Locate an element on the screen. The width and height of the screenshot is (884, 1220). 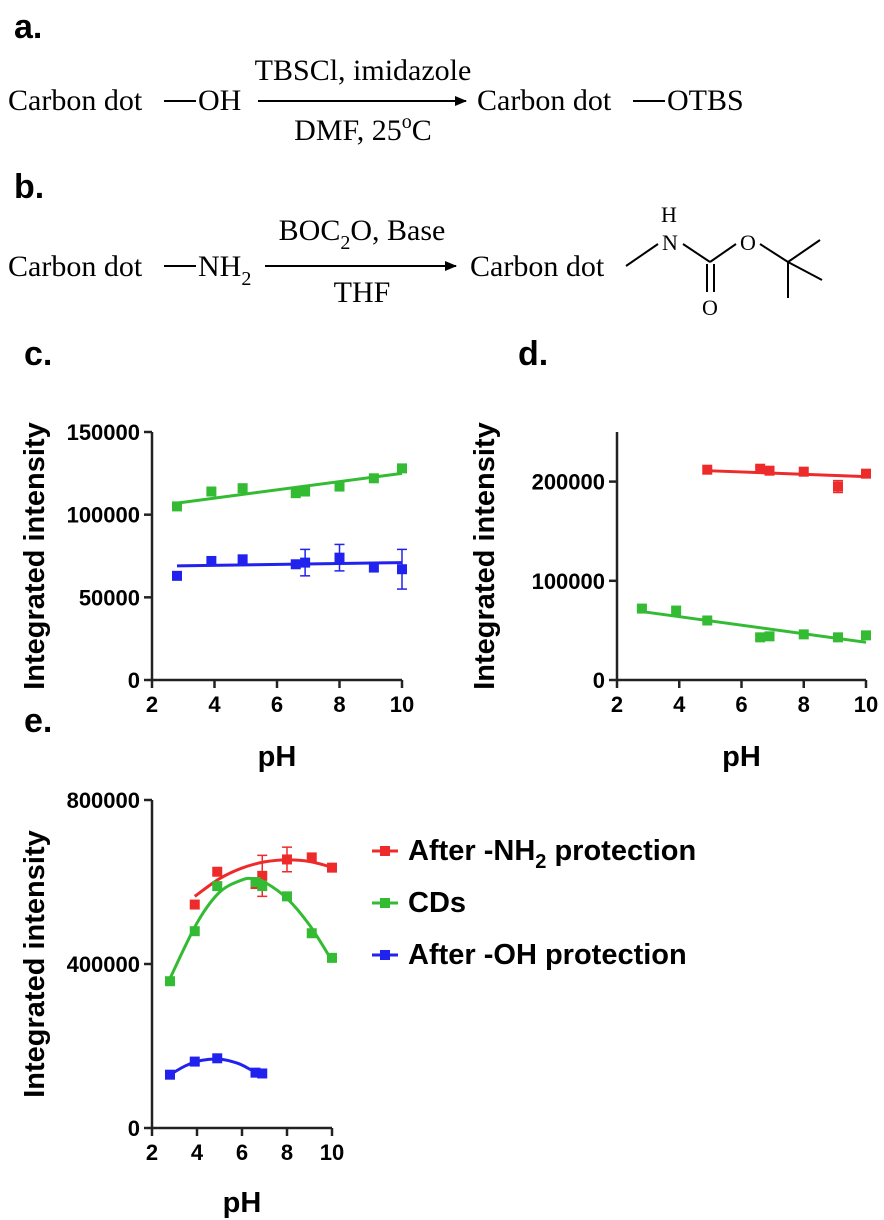
scheme-b-reagent-top: BOC2O, Base is located at coordinates (362, 234).